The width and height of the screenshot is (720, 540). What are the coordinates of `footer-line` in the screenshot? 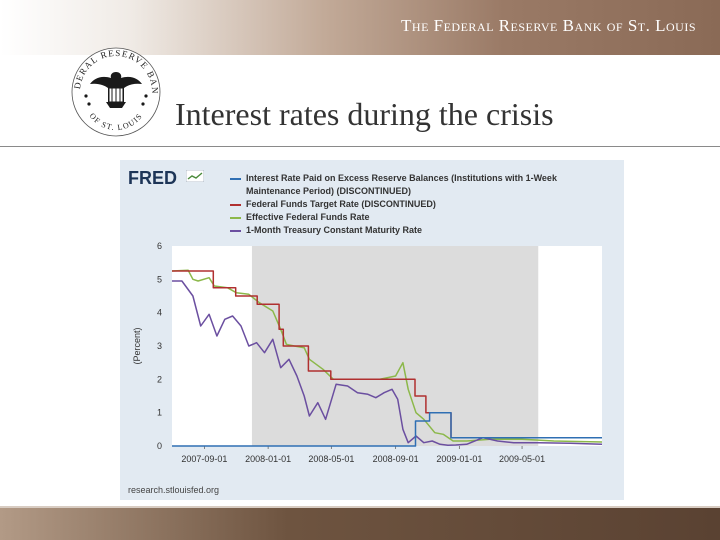 It's located at (360, 507).